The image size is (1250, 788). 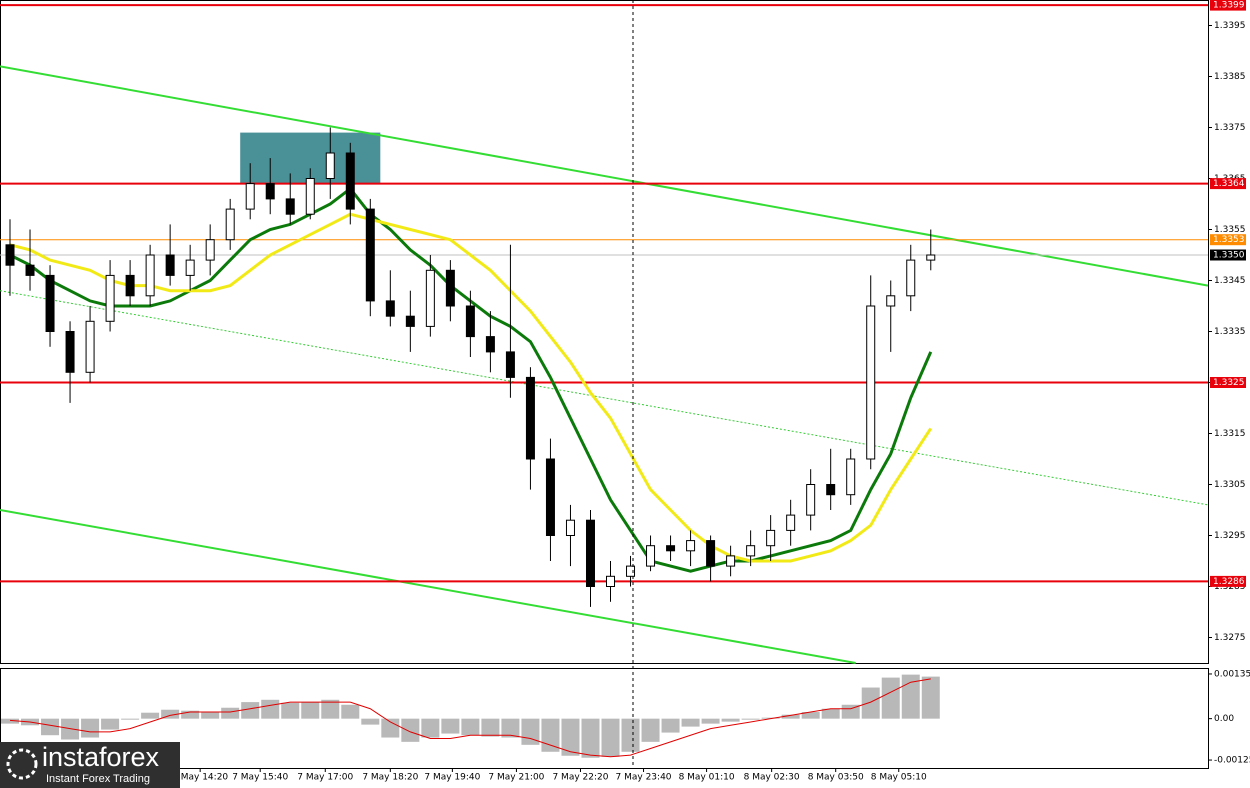 I want to click on y-tick-label: 1.3345, so click(x=1230, y=281).